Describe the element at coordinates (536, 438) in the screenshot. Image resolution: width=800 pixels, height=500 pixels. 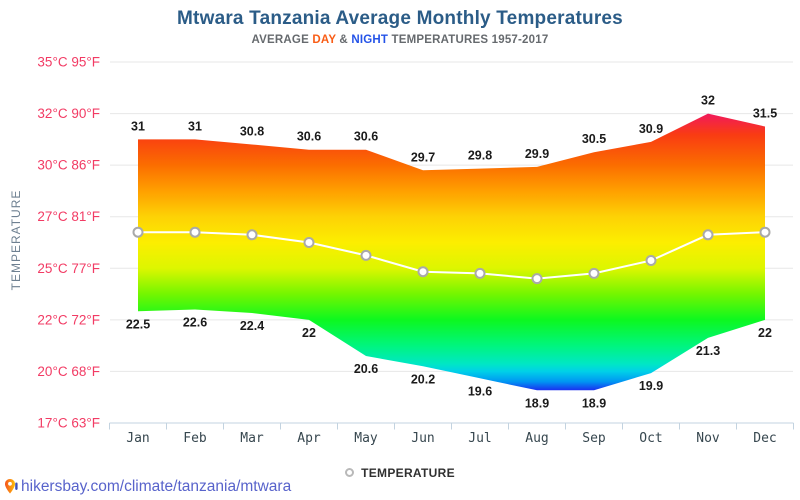
I see `x-axis-month-label: Aug` at that location.